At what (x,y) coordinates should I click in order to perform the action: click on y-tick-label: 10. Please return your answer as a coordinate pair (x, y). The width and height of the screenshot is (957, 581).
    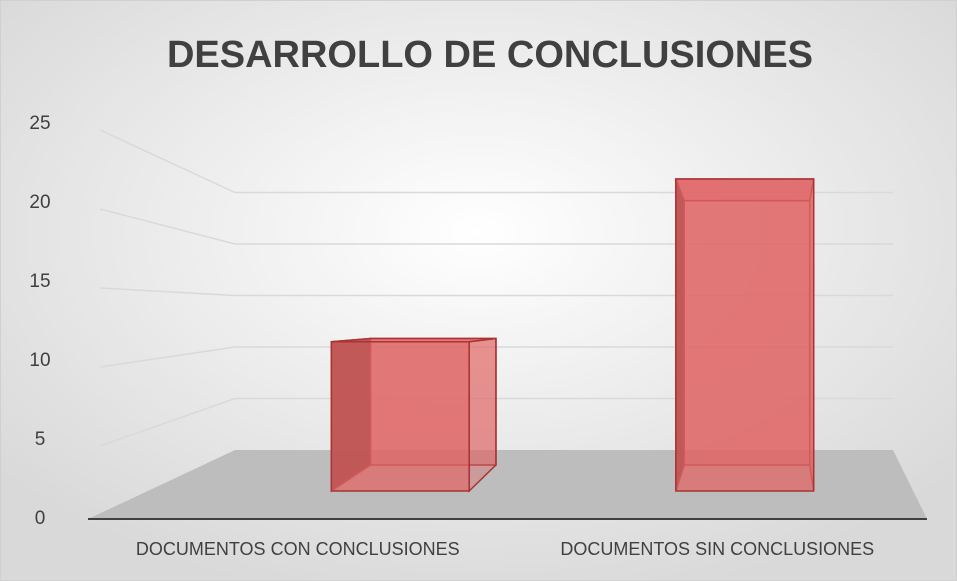
    Looking at the image, I should click on (39, 360).